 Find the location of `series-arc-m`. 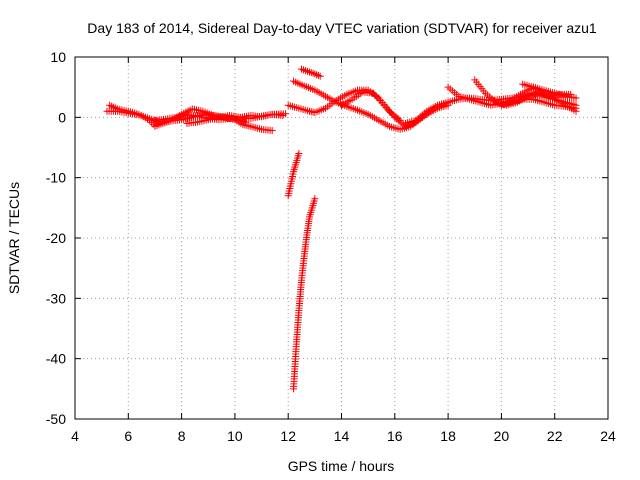

series-arc-m is located at coordinates (523, 92).